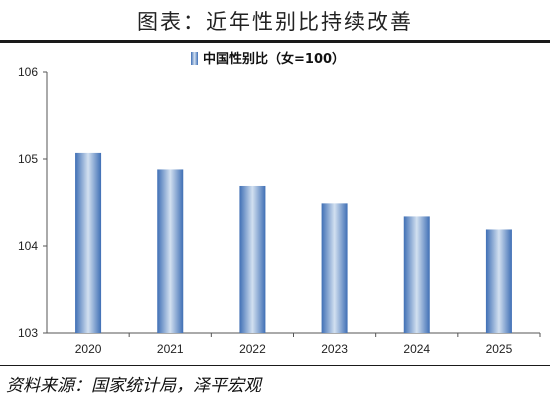  I want to click on legend: 中国性别比（女=100）, so click(268, 59).